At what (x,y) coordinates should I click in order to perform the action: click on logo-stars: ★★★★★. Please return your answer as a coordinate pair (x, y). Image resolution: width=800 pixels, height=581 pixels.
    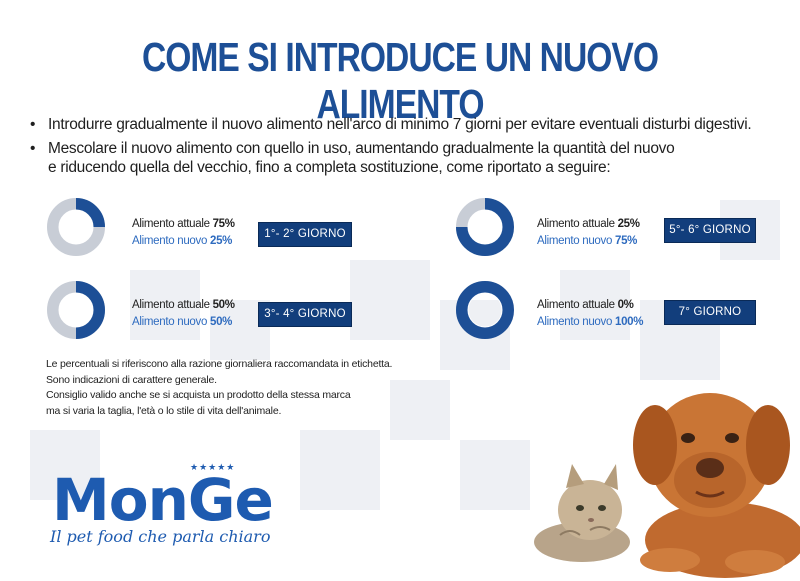
    Looking at the image, I should click on (213, 467).